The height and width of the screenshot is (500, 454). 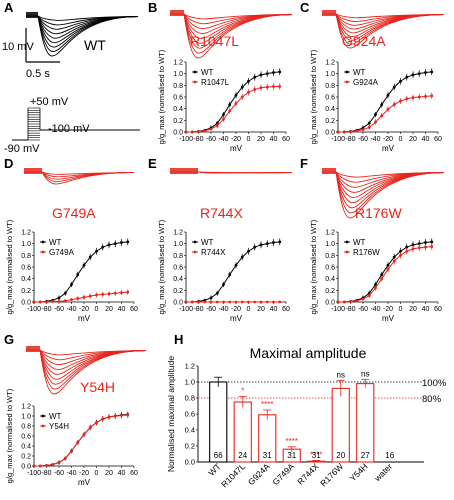 I want to click on category-label: R744X, so click(x=308, y=474).